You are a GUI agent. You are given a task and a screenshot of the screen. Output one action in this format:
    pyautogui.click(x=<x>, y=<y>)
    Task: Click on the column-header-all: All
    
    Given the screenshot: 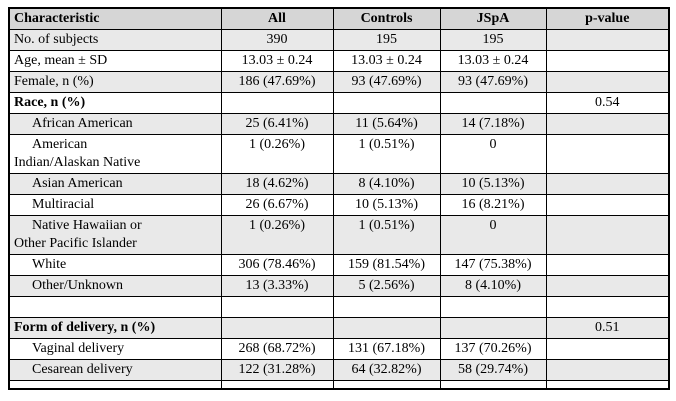 What is the action you would take?
    pyautogui.click(x=277, y=18)
    